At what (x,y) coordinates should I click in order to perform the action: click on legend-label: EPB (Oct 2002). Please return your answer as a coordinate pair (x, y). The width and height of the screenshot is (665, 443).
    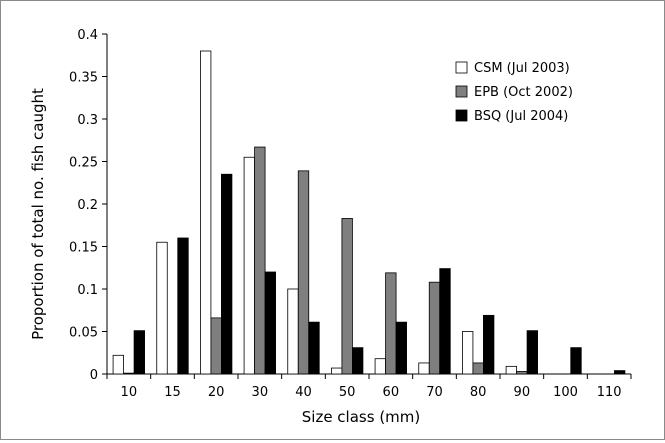
    Looking at the image, I should click on (523, 92).